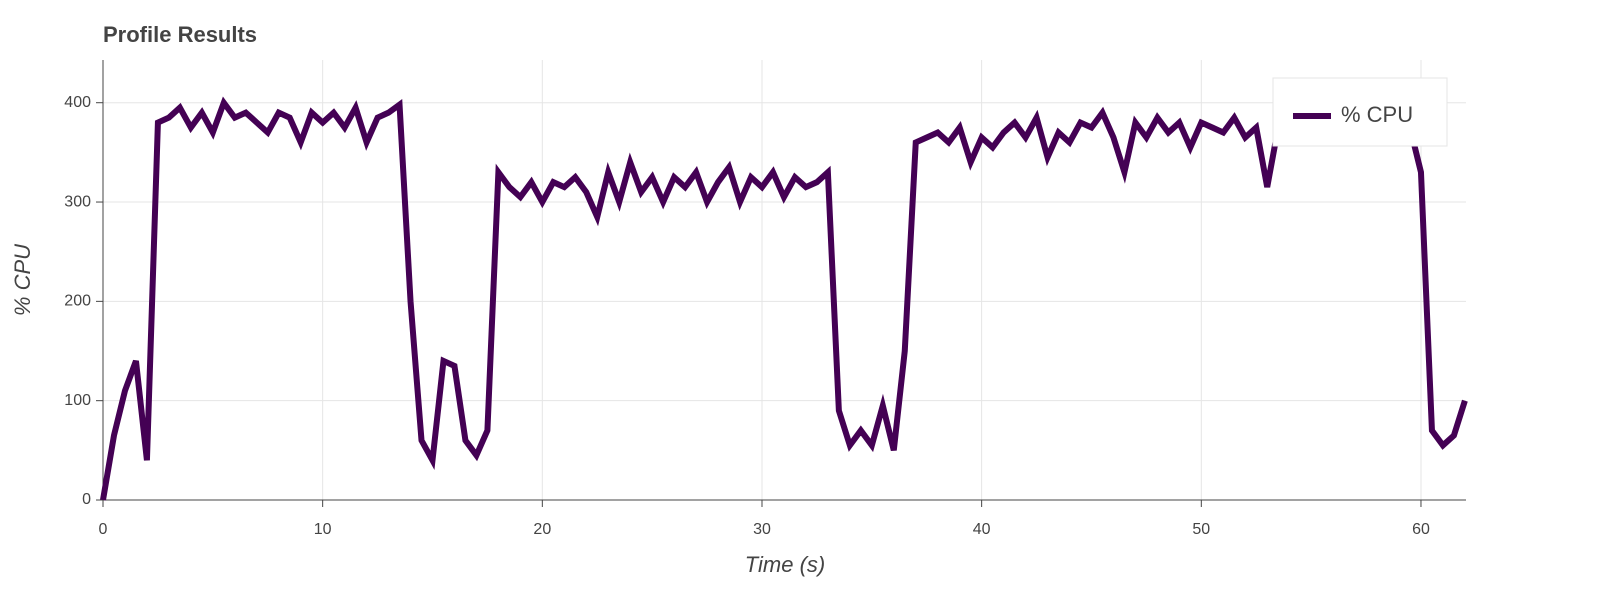 This screenshot has width=1600, height=600. I want to click on x-tick-label: 40, so click(982, 529).